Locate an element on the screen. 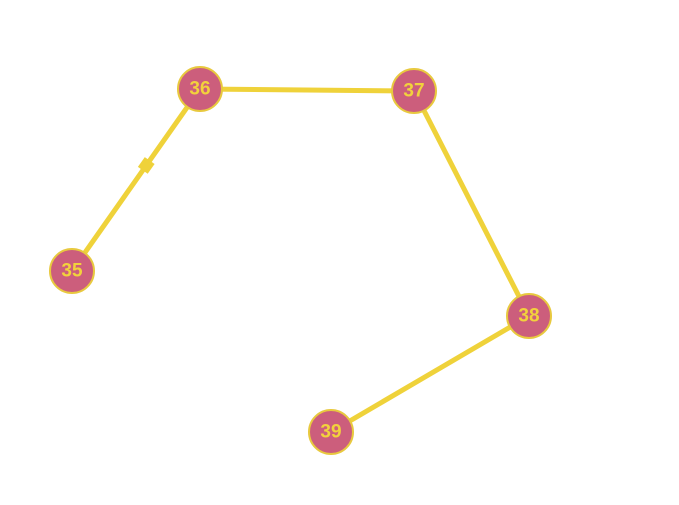 The image size is (679, 505). node-label: 38 is located at coordinates (528, 316).